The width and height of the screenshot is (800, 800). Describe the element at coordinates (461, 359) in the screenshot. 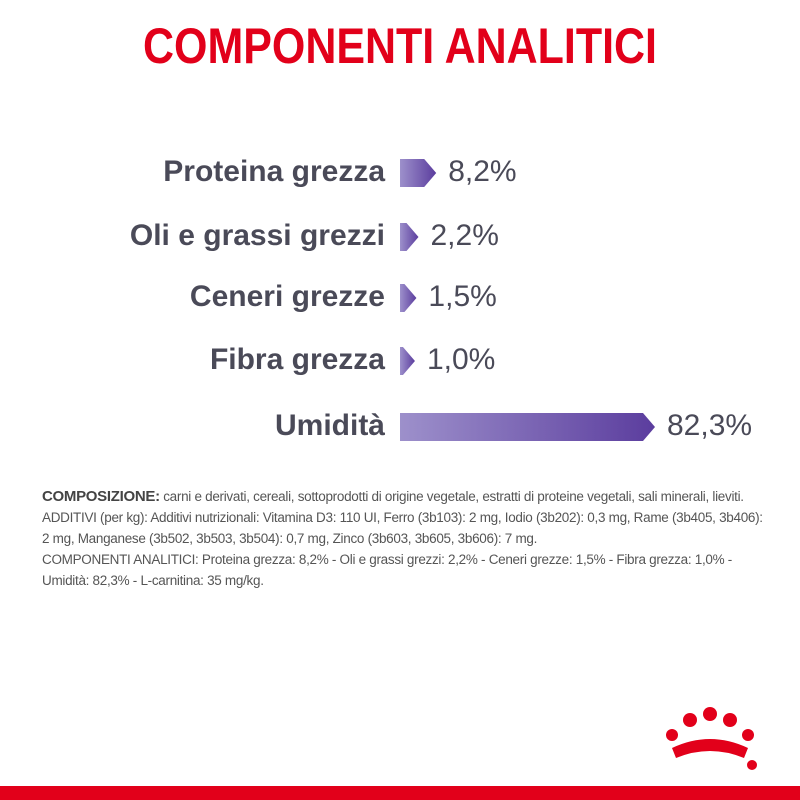

I see `value-label: 1,0%` at that location.